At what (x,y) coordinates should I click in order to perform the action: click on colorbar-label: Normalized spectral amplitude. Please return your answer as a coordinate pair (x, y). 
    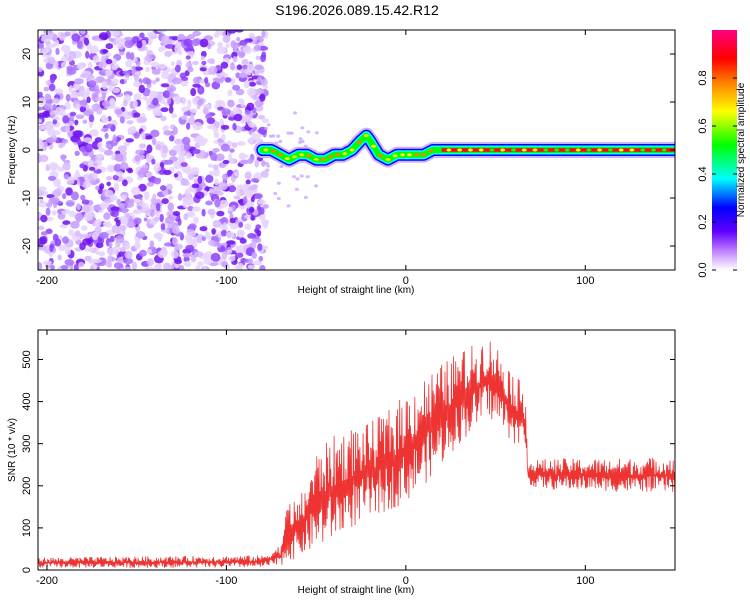
    Looking at the image, I should click on (741, 149).